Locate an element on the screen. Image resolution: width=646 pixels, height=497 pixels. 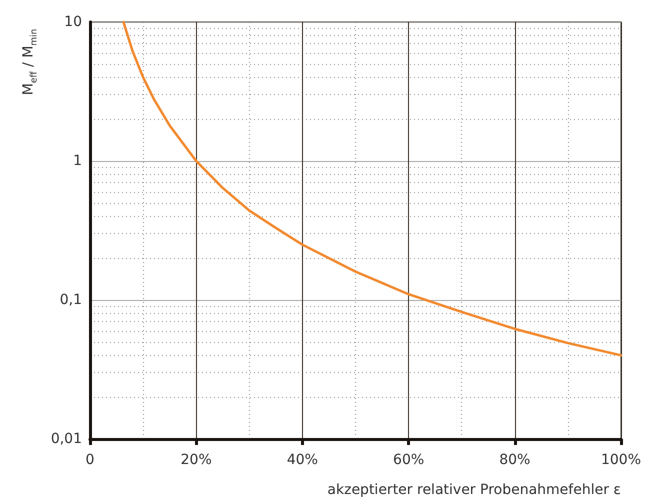
y-tick-label: 0,1 is located at coordinates (71, 300).